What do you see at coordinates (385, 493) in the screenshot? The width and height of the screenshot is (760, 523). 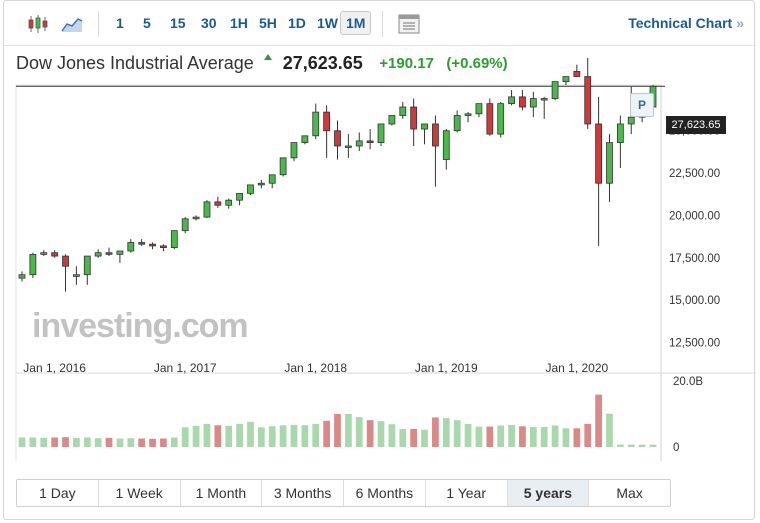 I see `range-6-months: 6 Months` at bounding box center [385, 493].